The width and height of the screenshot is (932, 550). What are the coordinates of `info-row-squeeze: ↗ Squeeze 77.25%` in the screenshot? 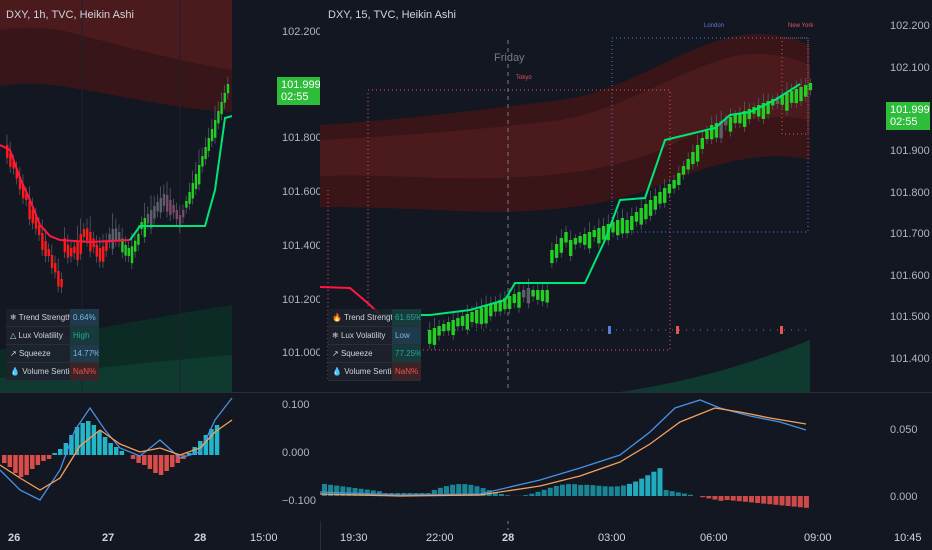 It's located at (374, 354).